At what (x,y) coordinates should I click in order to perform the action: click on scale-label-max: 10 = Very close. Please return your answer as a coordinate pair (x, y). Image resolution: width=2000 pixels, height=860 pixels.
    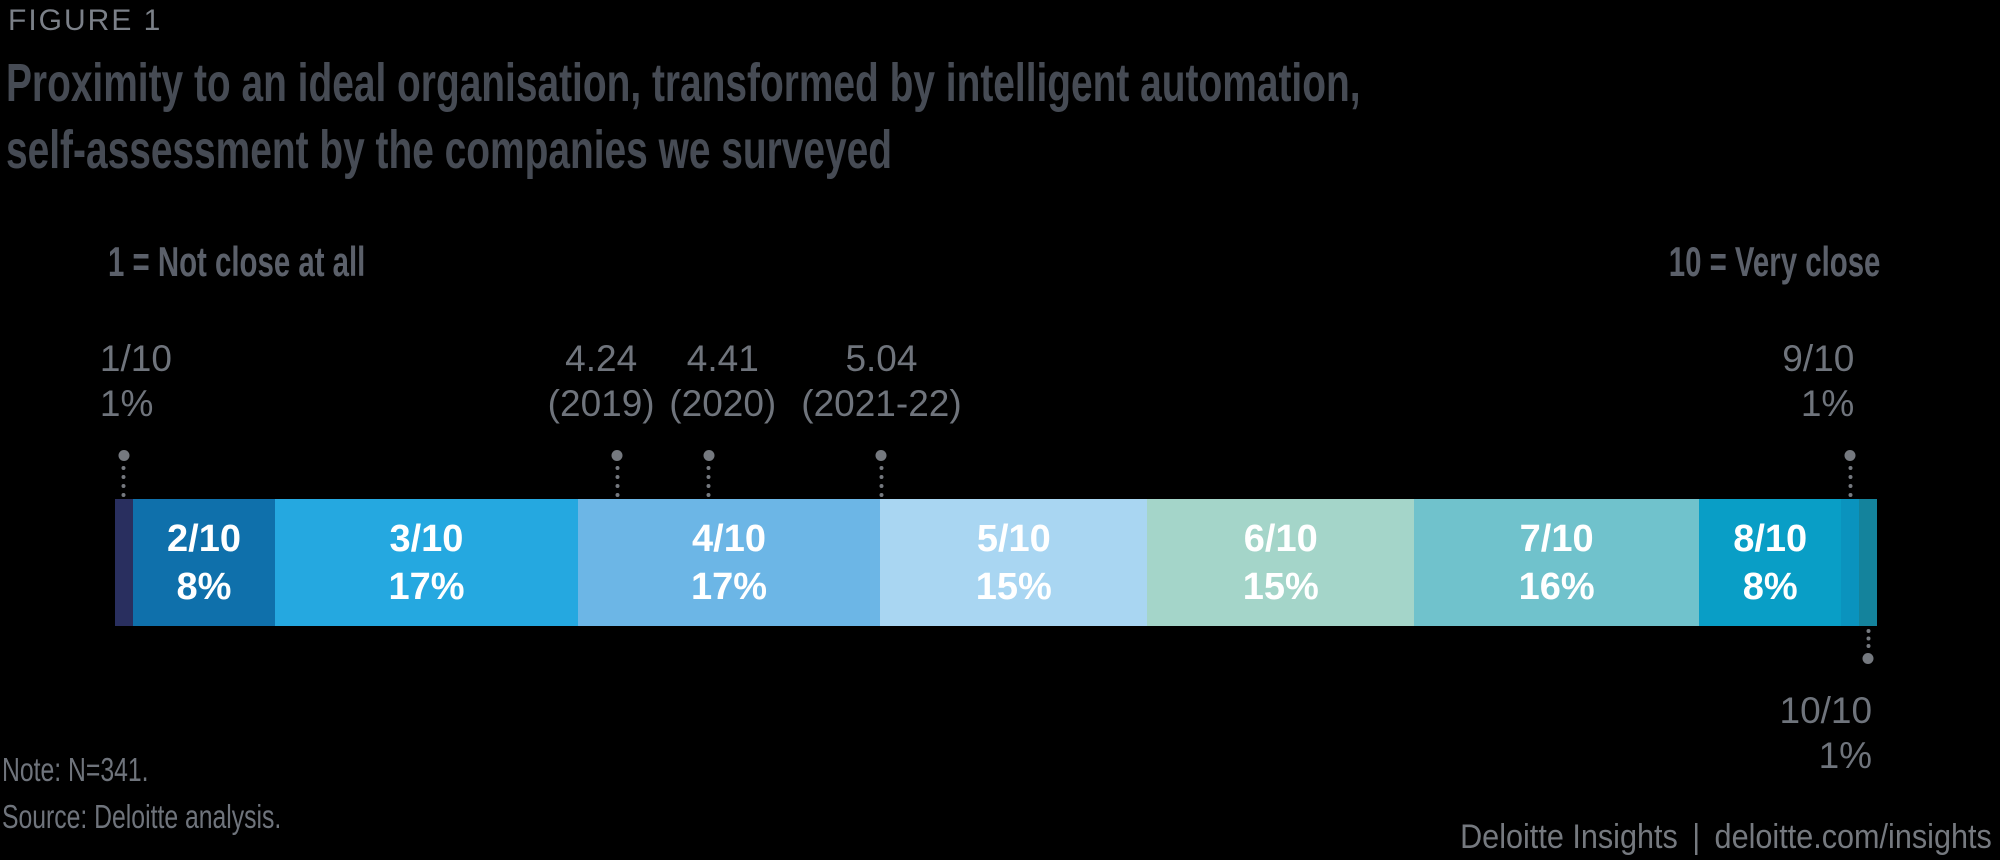
    Looking at the image, I should click on (1774, 261).